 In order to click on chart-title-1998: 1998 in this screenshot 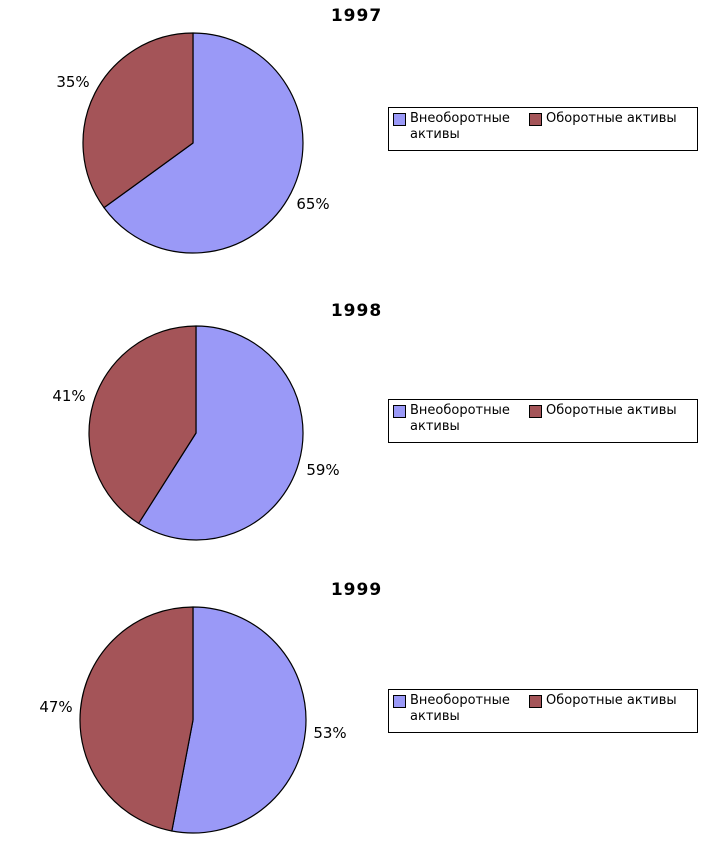, I will do `click(356, 311)`.